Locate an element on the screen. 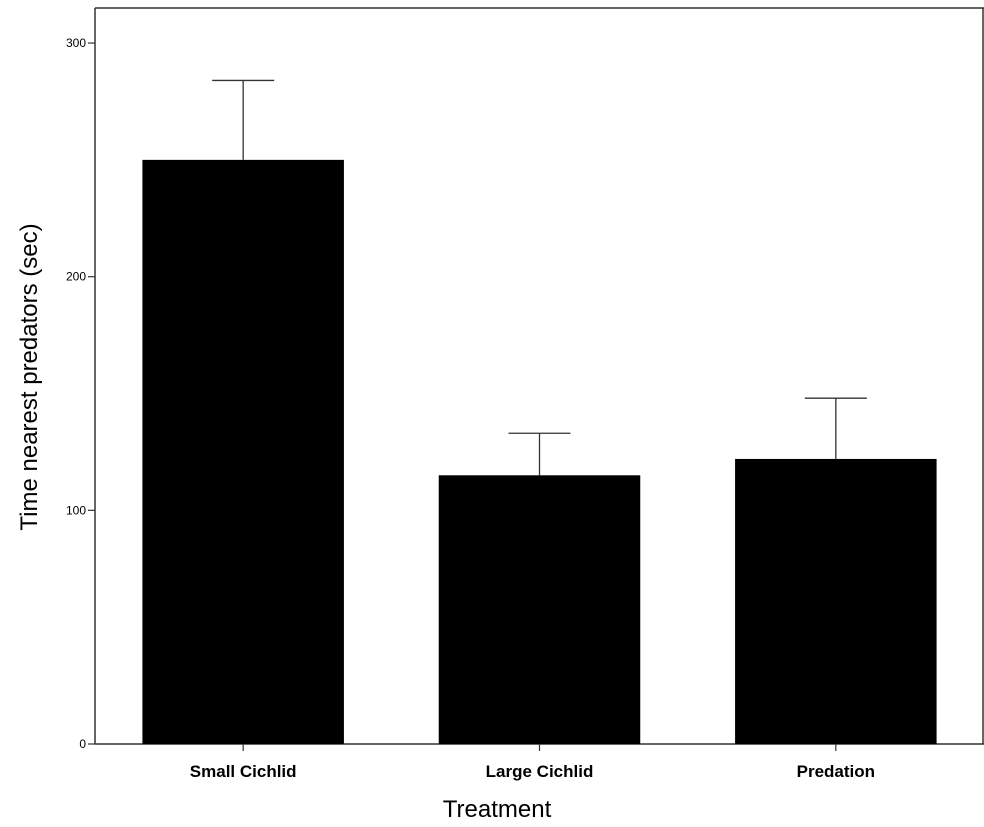 This screenshot has height=827, width=984. x-axis-title: Treatment is located at coordinates (497, 809).